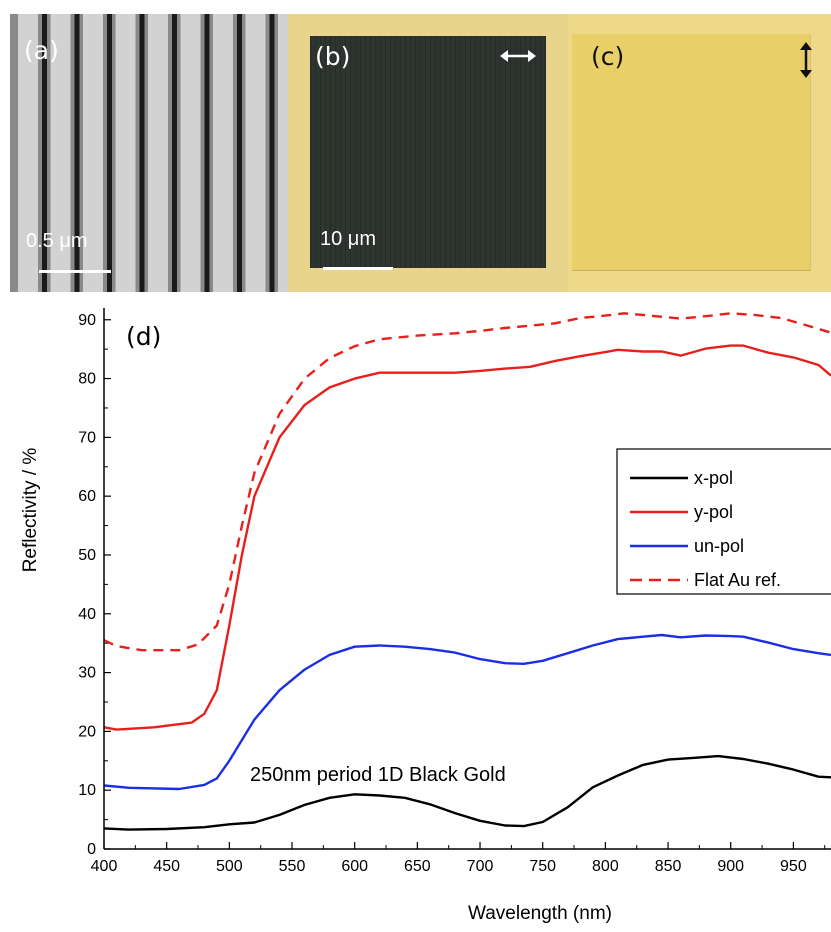  Describe the element at coordinates (30, 510) in the screenshot. I see `y-axis-title: Reflectivity / %` at that location.